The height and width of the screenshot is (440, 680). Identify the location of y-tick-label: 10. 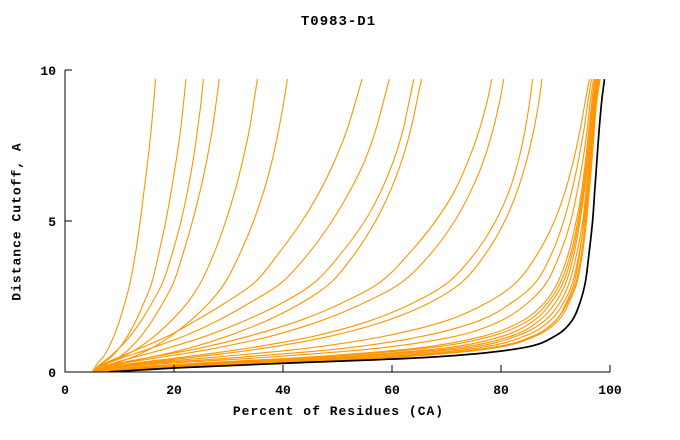
(48, 71).